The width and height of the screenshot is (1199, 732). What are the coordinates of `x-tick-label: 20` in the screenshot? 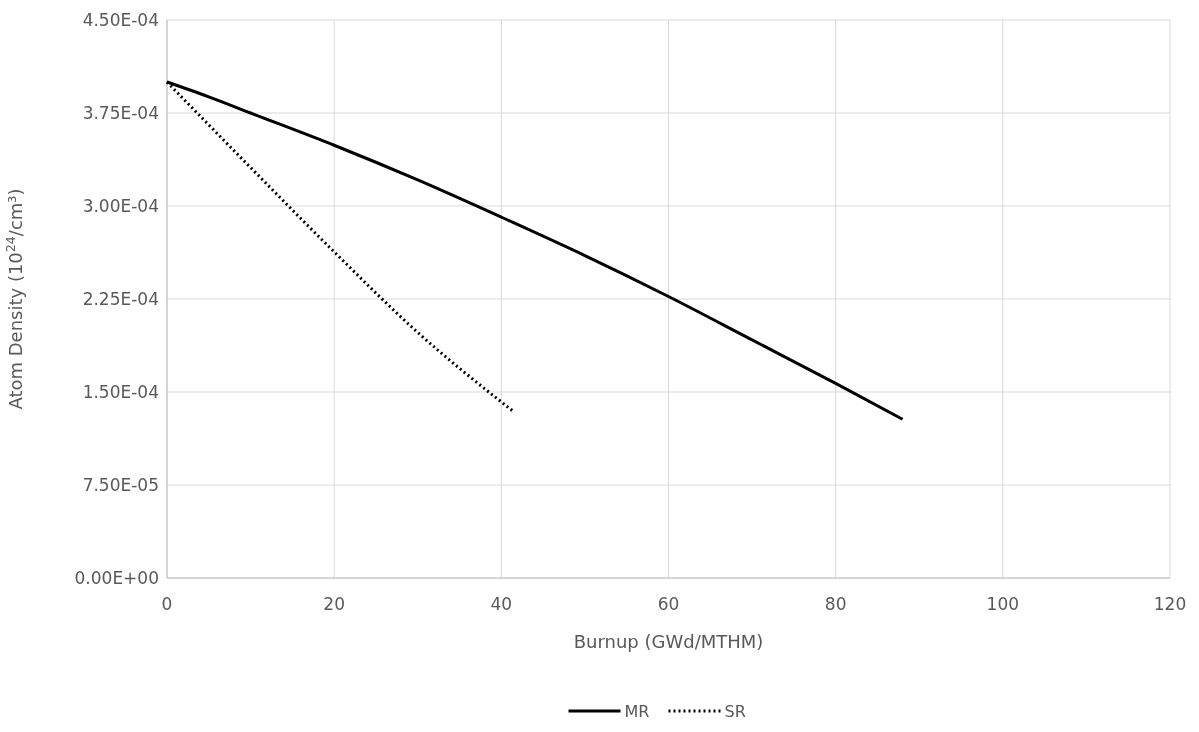 It's located at (334, 604).